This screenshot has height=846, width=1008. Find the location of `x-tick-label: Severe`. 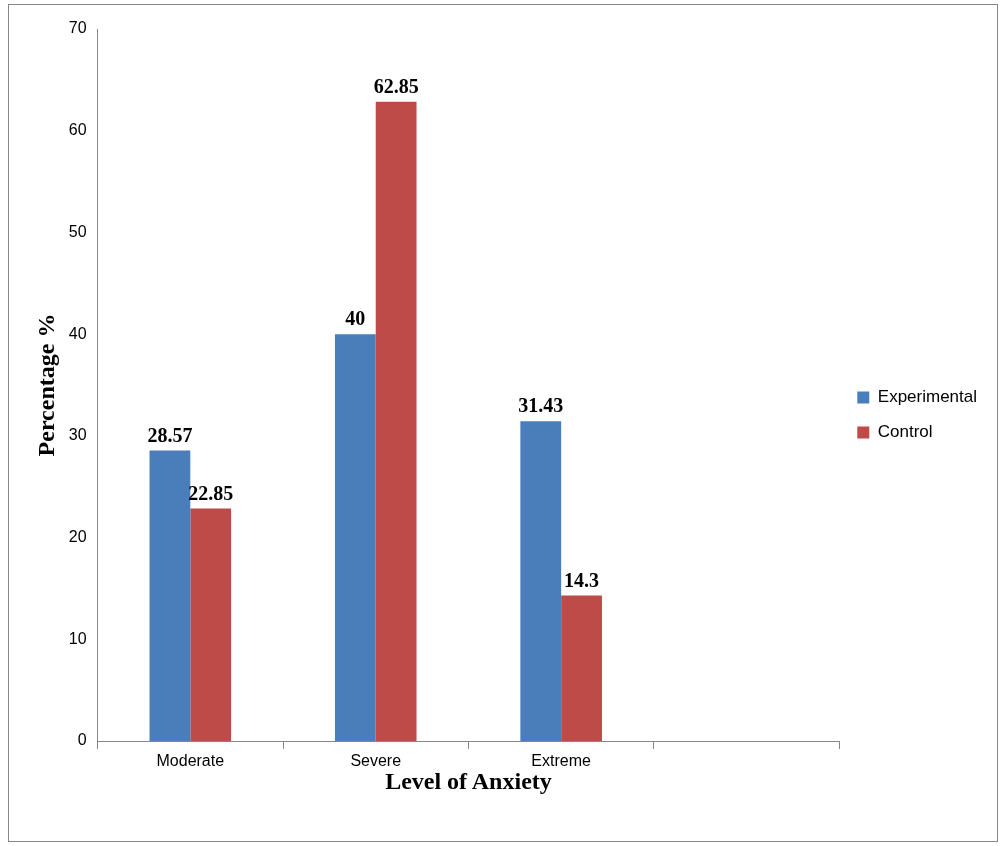

x-tick-label: Severe is located at coordinates (376, 761).